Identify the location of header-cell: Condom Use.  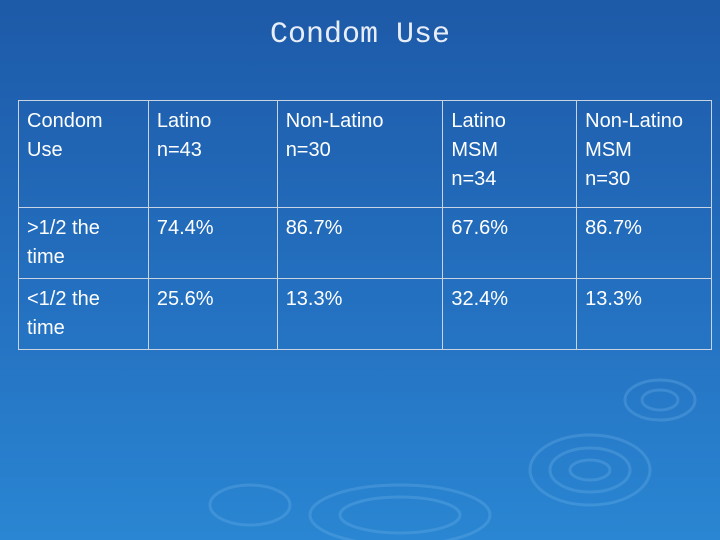
(83, 154).